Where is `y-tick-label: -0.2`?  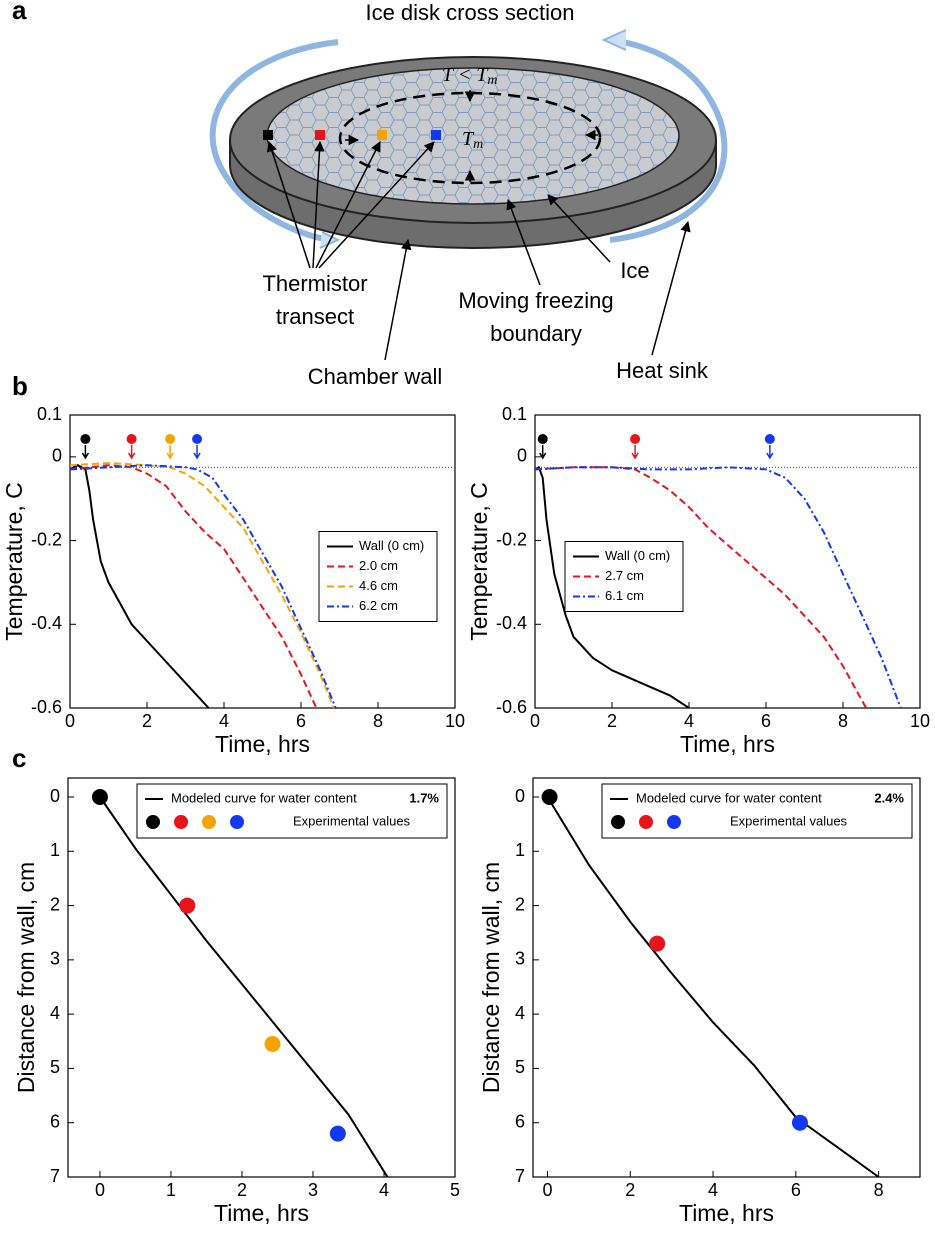 y-tick-label: -0.2 is located at coordinates (511, 539).